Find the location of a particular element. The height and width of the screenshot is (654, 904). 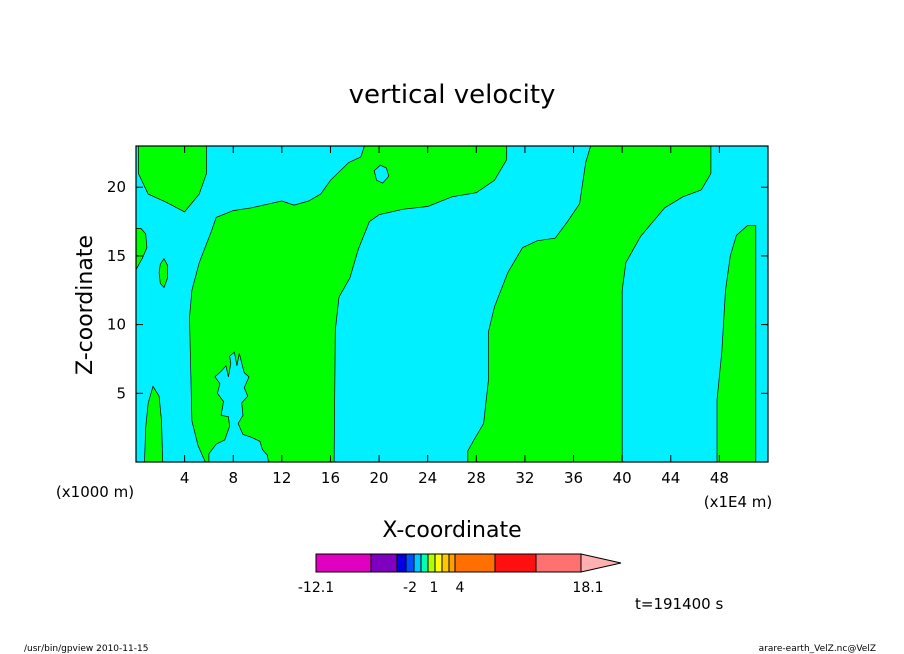

colorbar-label-max: 18.1 is located at coordinates (587, 588).